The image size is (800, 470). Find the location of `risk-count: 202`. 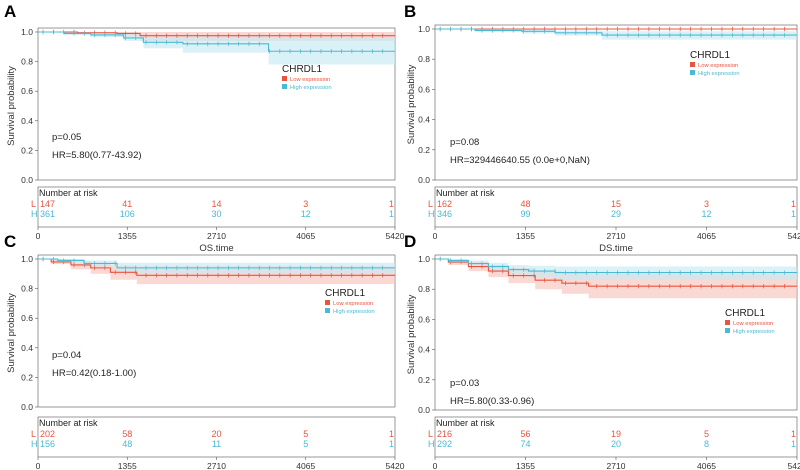

risk-count: 202 is located at coordinates (47, 434).